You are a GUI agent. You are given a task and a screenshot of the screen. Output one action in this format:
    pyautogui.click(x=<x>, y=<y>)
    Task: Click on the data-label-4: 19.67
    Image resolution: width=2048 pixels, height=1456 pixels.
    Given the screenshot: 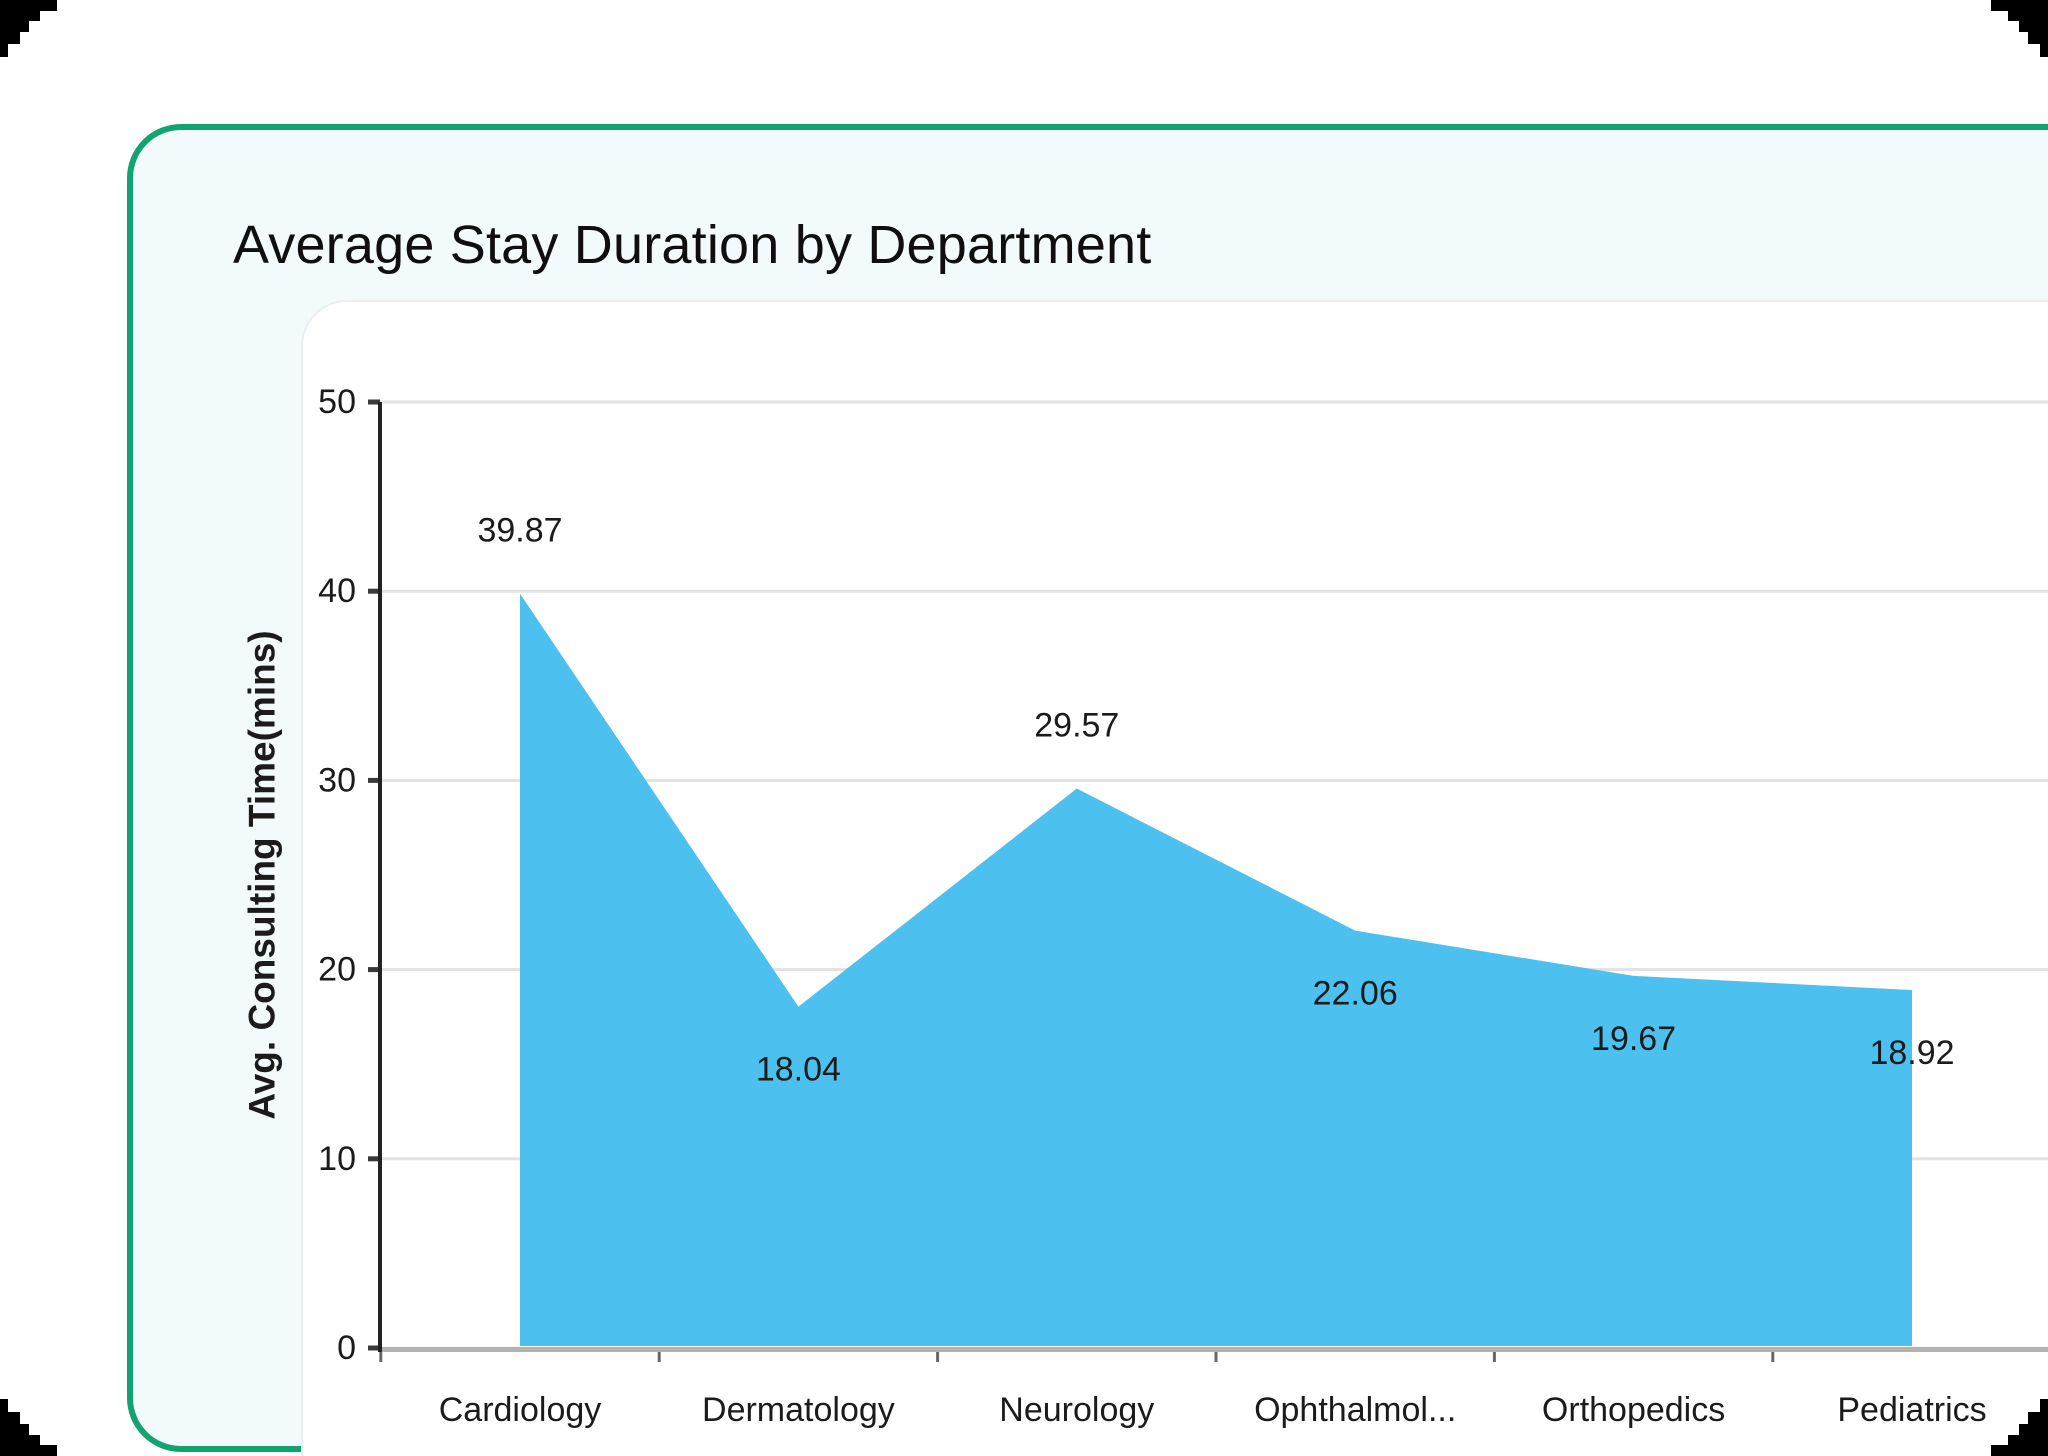 What is the action you would take?
    pyautogui.click(x=1633, y=1039)
    